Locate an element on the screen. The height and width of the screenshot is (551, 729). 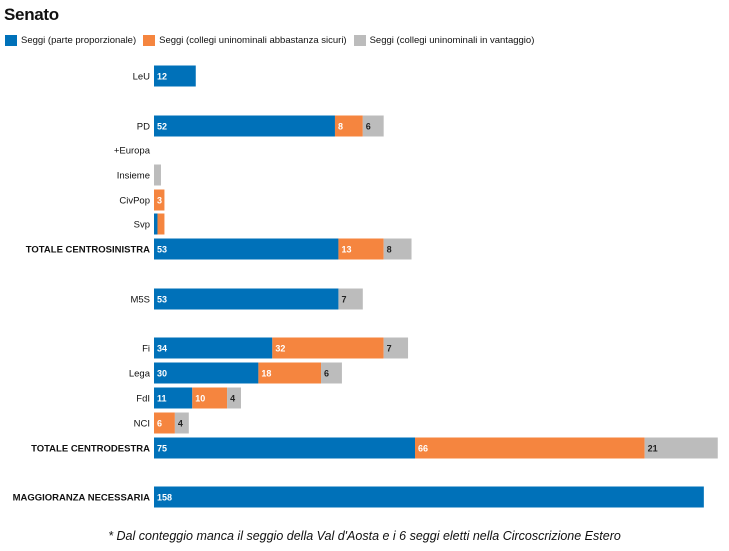
legend-item-proporzionale: Seggi (parte proporzionale) is located at coordinates (70, 40).